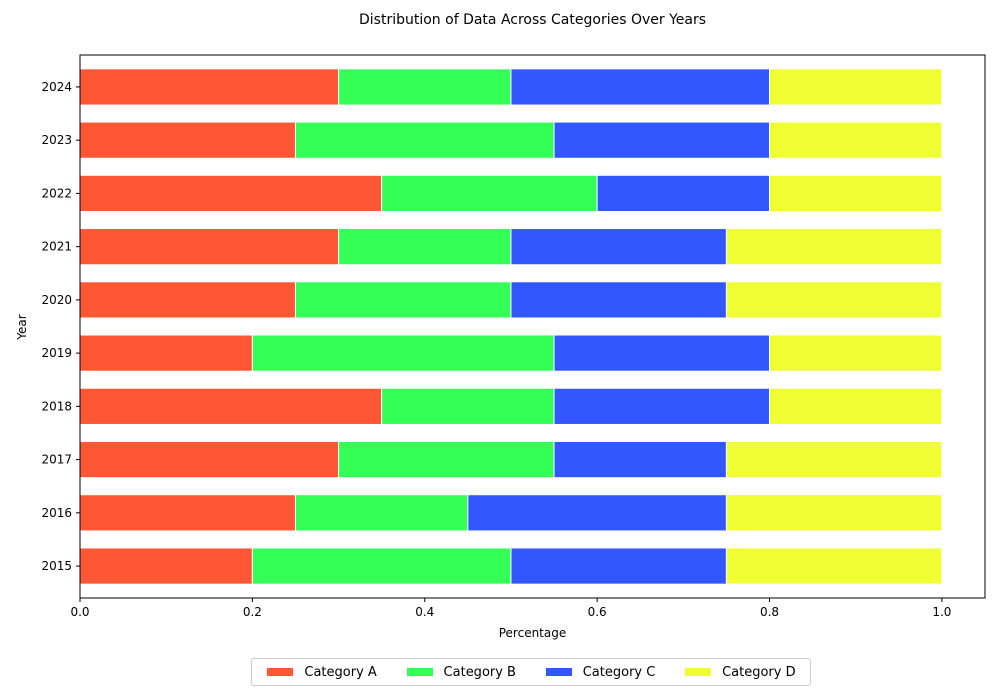 The width and height of the screenshot is (1000, 700). What do you see at coordinates (834, 247) in the screenshot?
I see `bar-segment-2021-category-d` at bounding box center [834, 247].